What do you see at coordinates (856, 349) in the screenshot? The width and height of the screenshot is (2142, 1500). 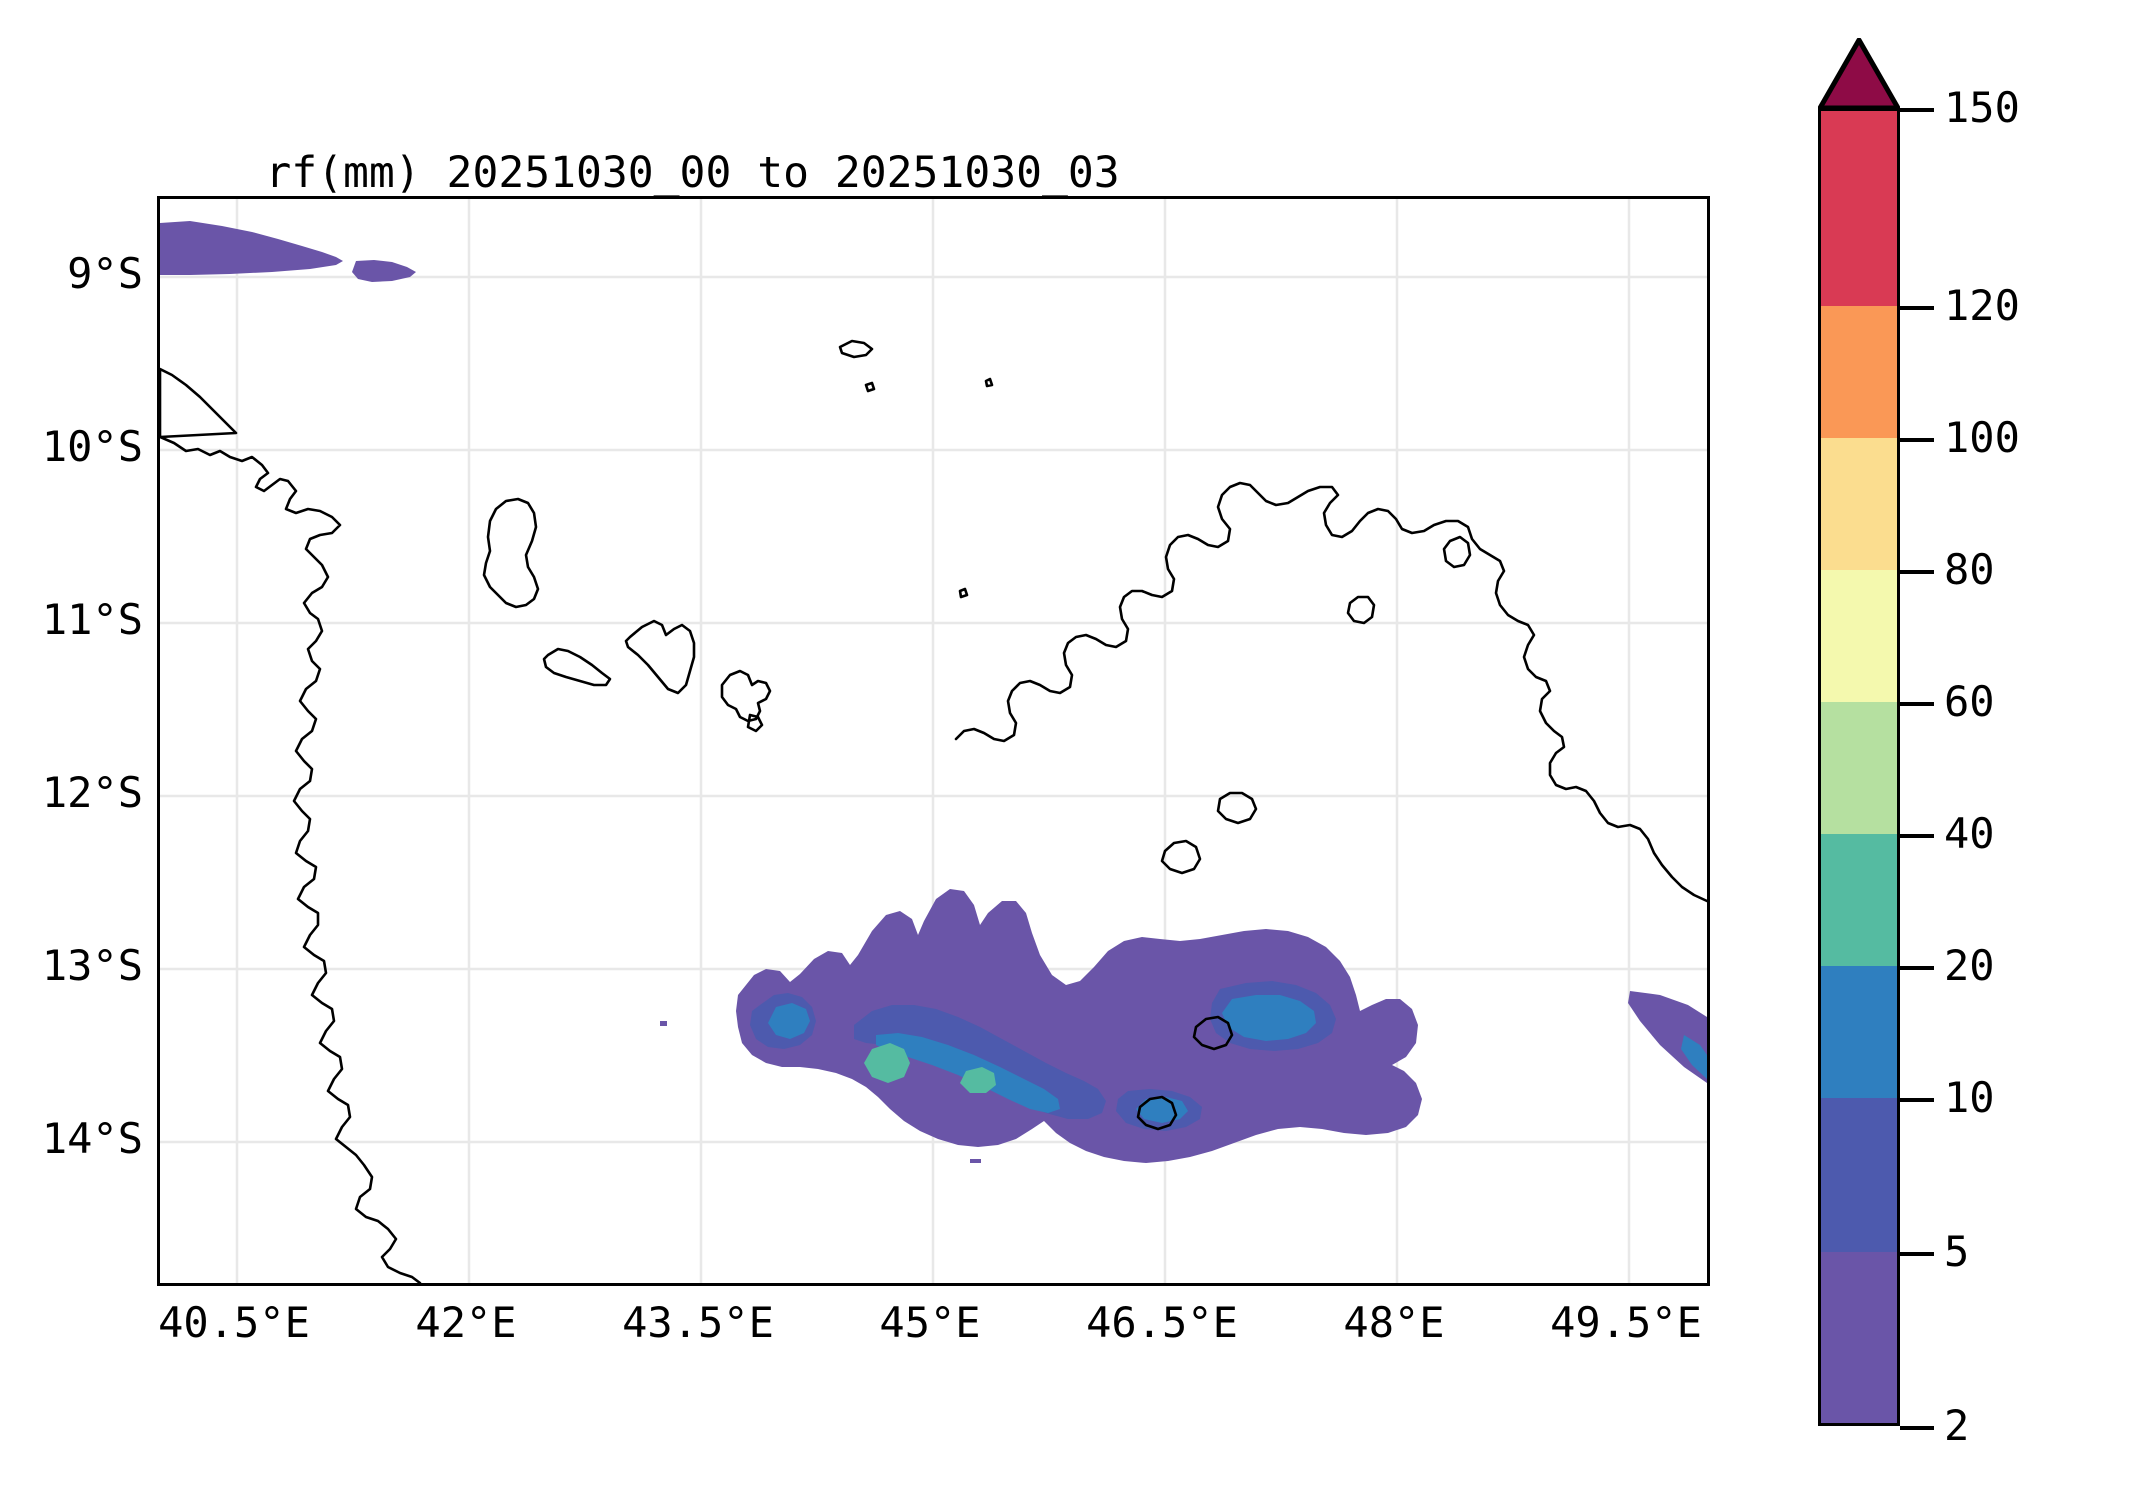 I see `coastline-islets-north` at bounding box center [856, 349].